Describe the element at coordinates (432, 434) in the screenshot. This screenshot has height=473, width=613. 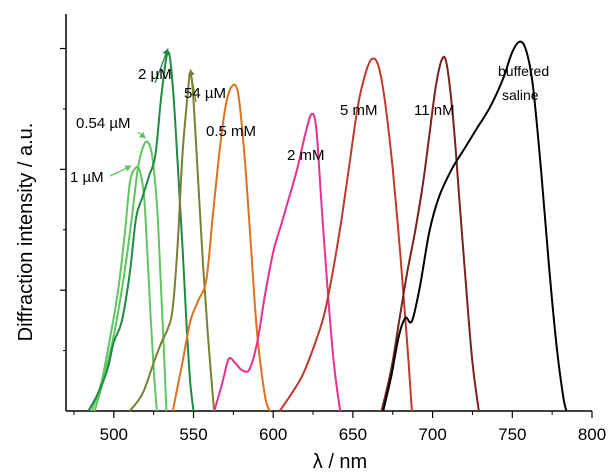
I see `x-tick-label: 700` at that location.